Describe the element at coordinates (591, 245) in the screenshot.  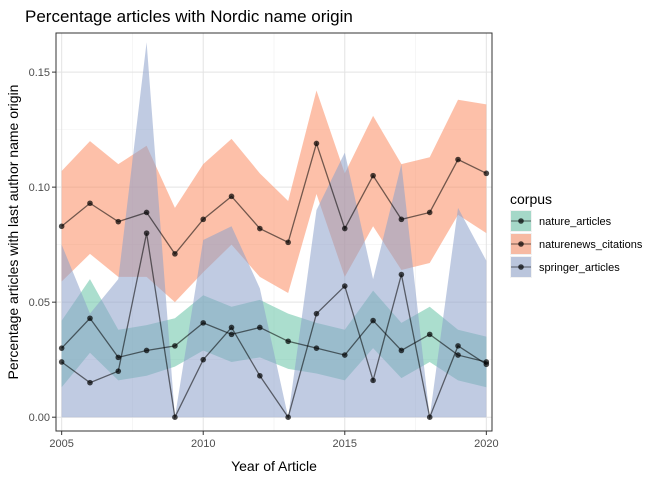
I see `legend-label-naturenews_citations: naturenews_citations` at that location.